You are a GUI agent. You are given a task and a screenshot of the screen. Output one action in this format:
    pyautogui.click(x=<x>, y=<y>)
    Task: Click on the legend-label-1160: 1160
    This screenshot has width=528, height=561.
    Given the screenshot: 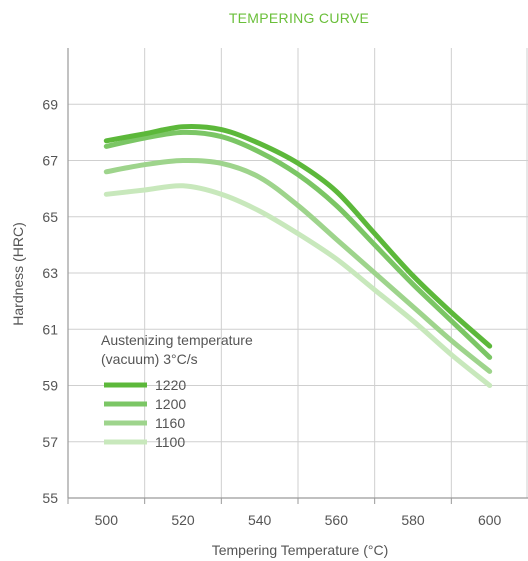 What is the action you would take?
    pyautogui.click(x=170, y=423)
    